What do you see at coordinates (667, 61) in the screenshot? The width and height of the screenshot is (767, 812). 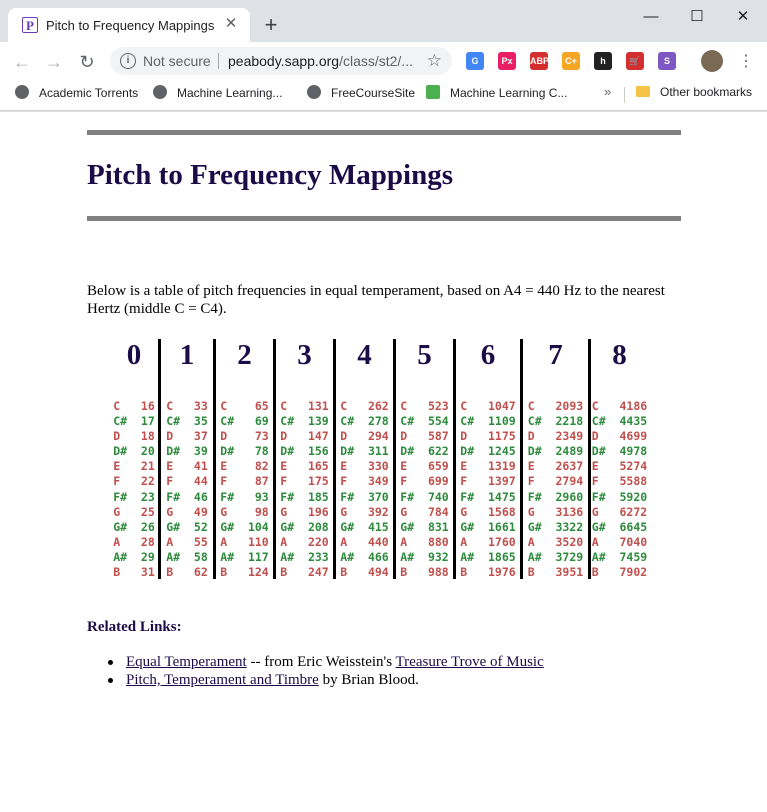 I see `spiral-extension-icon: S` at bounding box center [667, 61].